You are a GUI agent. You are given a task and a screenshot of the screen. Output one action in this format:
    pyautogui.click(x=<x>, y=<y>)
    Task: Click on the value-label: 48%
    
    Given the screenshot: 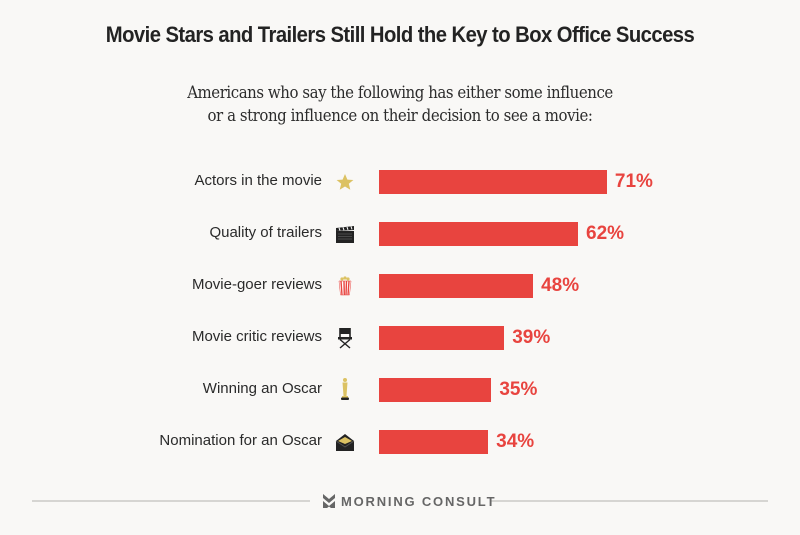 What is the action you would take?
    pyautogui.click(x=560, y=285)
    